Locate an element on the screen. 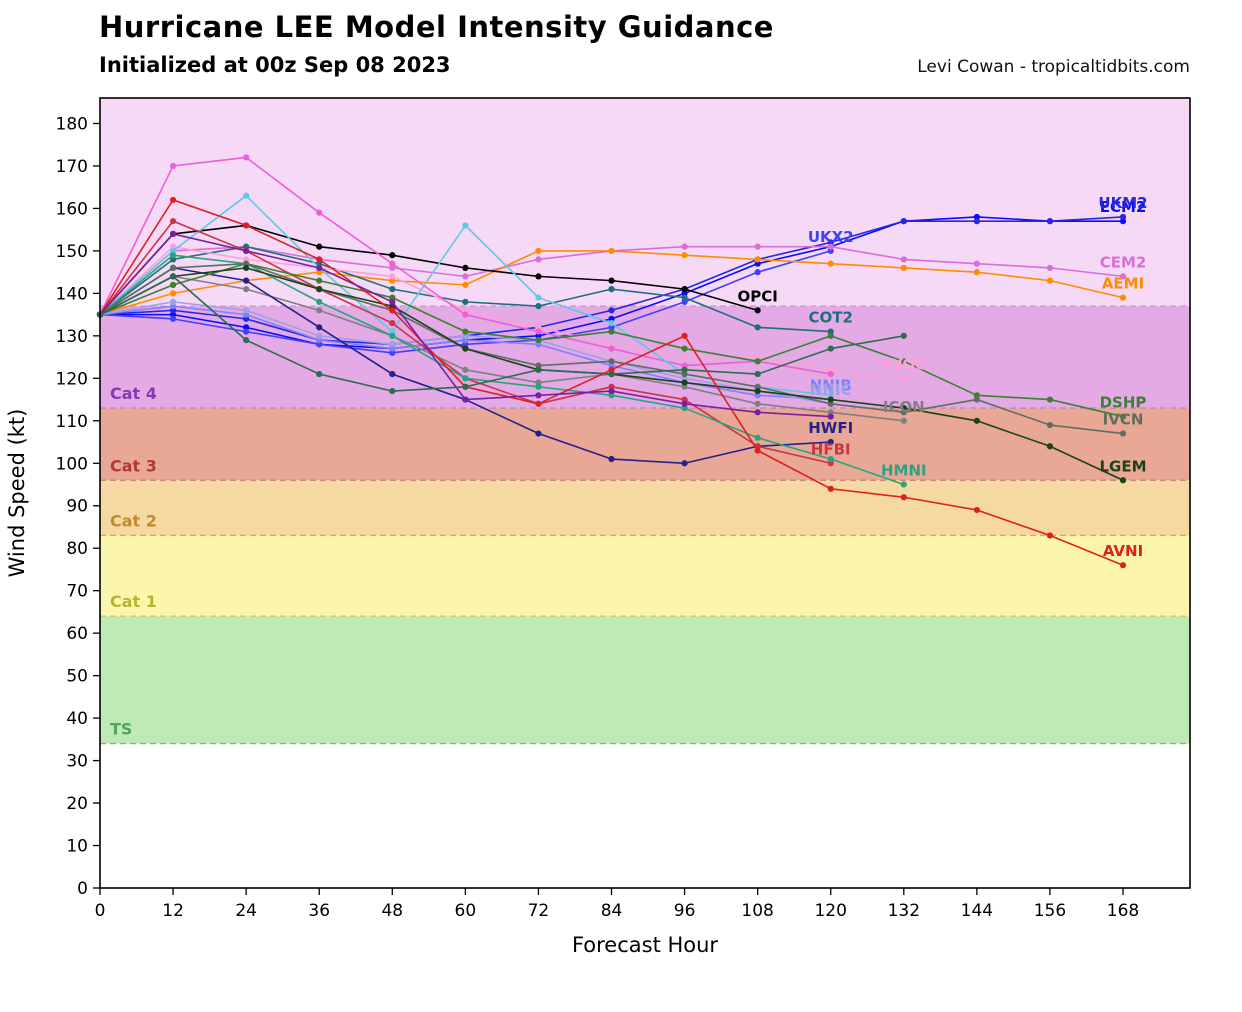  series-label-aemi: AEMI is located at coordinates (1123, 284).